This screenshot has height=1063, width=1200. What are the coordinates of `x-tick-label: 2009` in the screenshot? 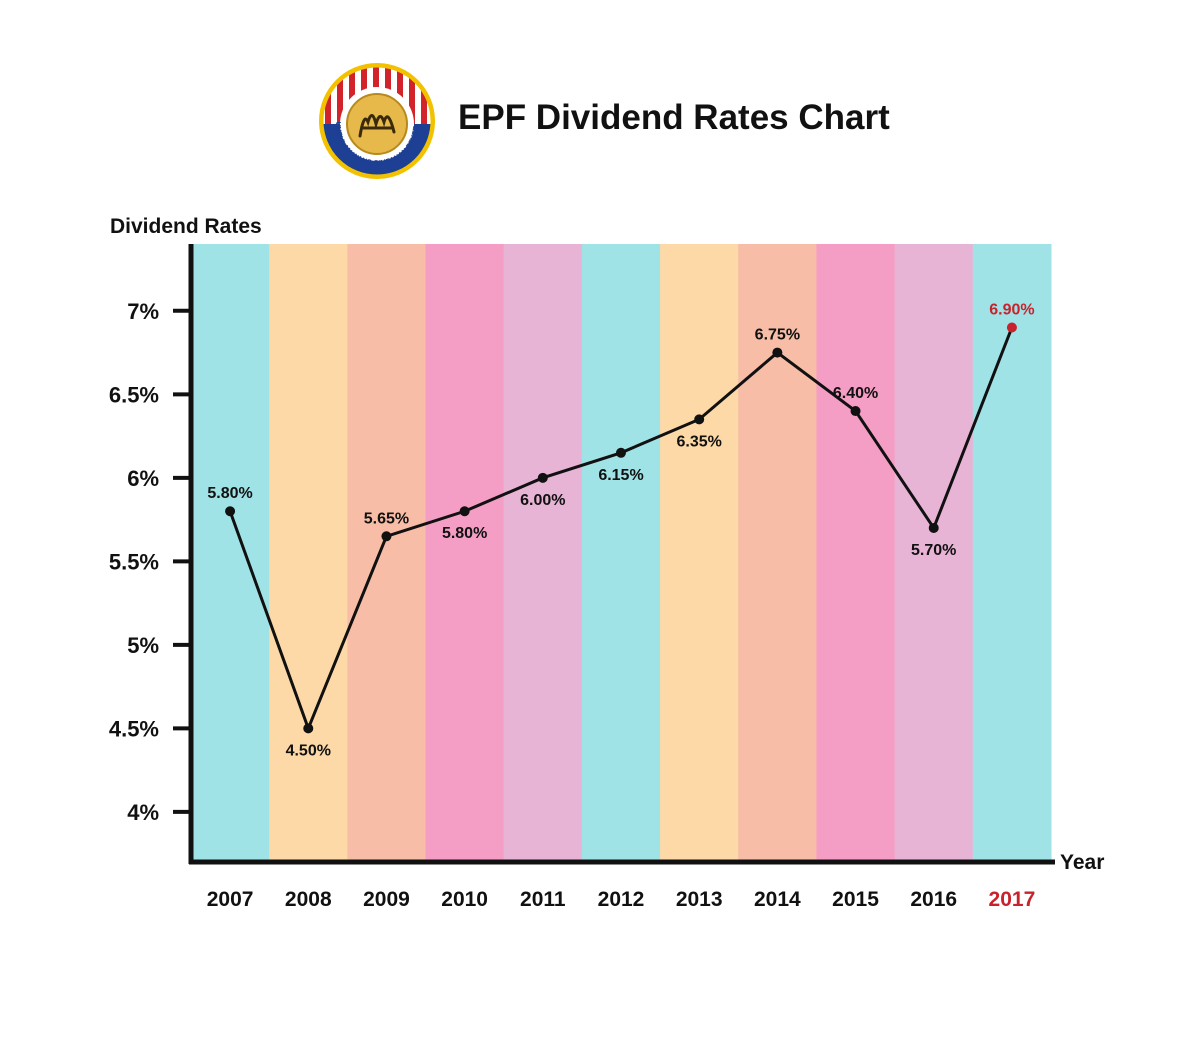 It's located at (386, 899).